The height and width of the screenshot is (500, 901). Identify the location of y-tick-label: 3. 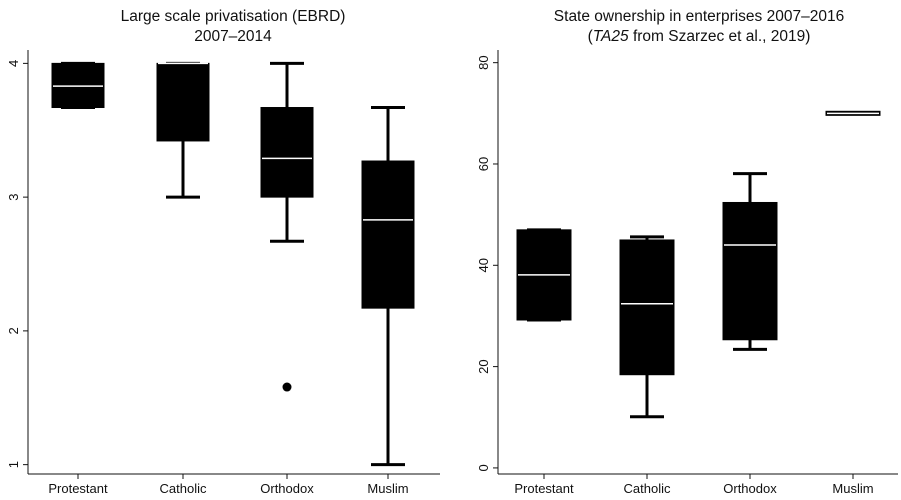
(13, 197).